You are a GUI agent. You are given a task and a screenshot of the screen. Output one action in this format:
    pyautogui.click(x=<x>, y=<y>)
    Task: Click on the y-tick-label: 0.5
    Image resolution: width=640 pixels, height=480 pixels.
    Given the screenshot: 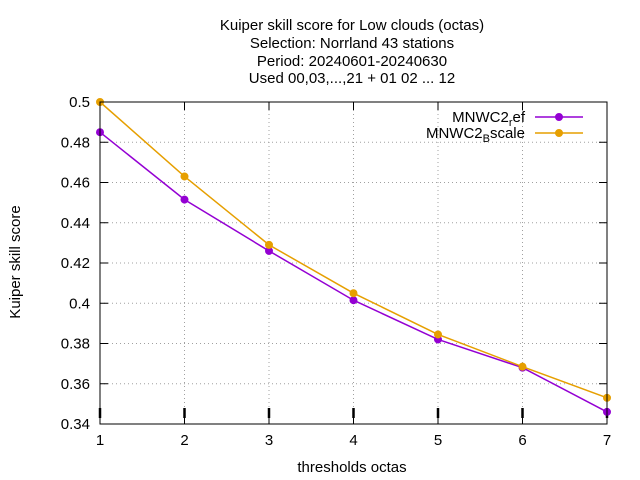 What is the action you would take?
    pyautogui.click(x=79, y=102)
    